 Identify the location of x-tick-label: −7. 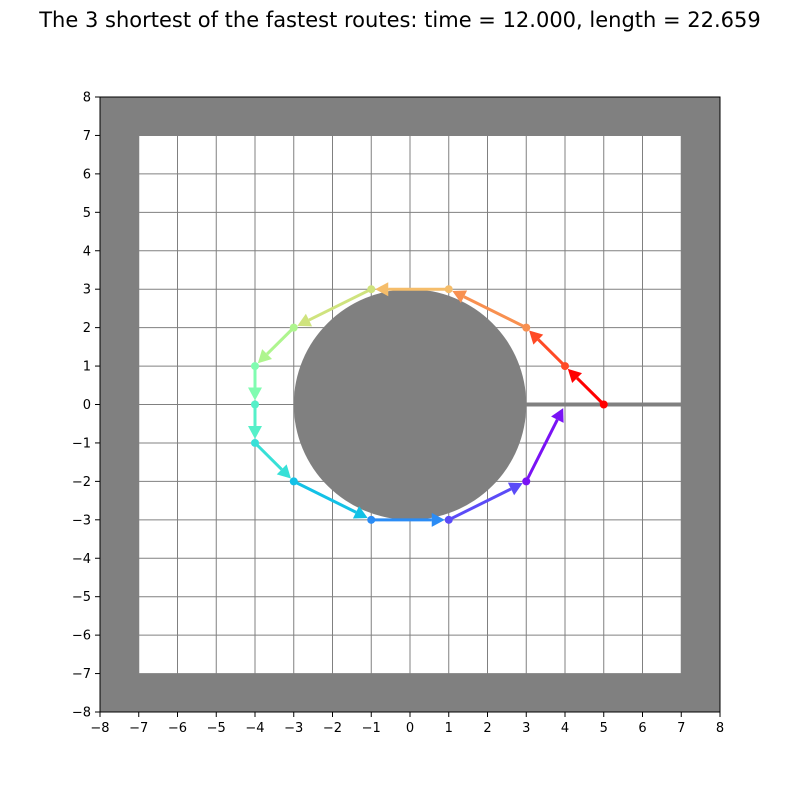
(138, 728).